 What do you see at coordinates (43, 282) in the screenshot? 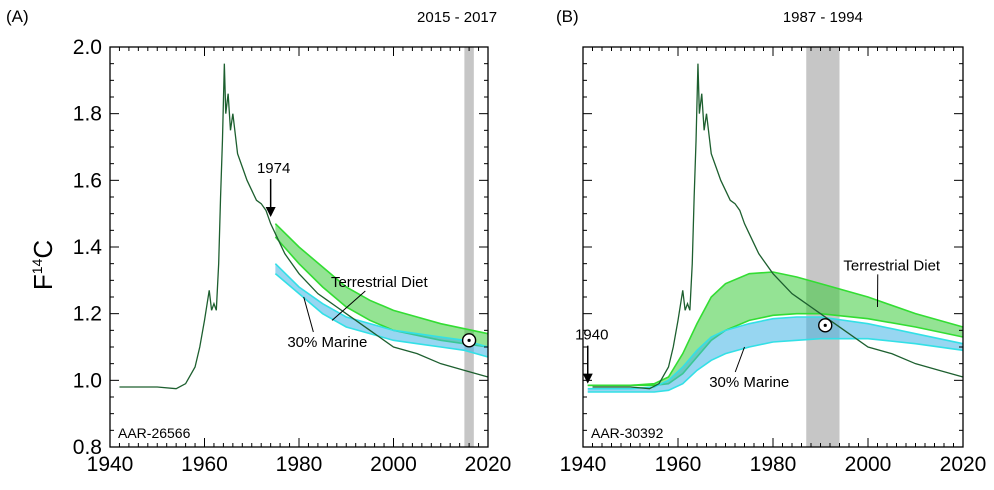
I see `y-axis-title-base: F` at bounding box center [43, 282].